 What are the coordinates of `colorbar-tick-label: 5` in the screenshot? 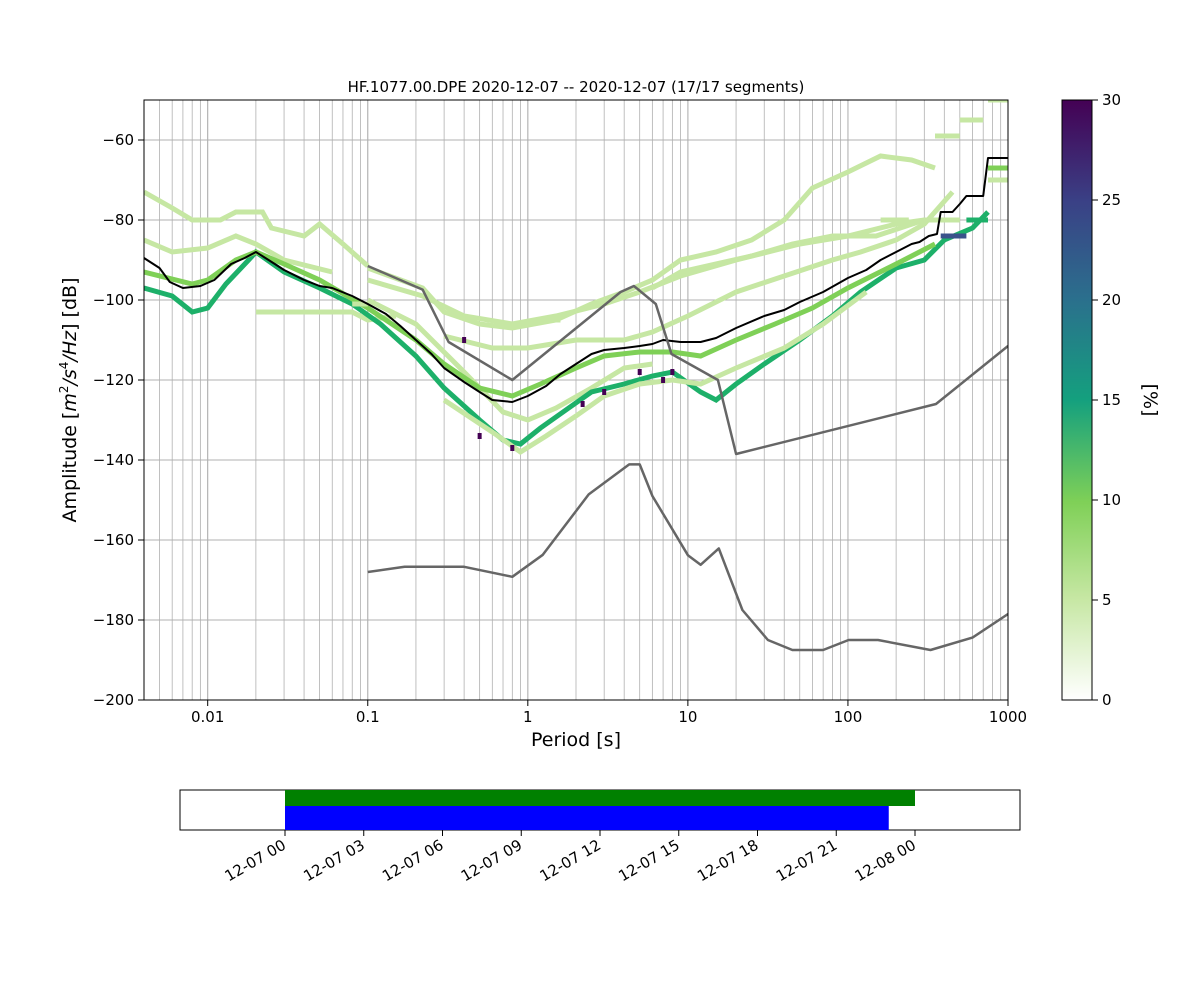 It's located at (1107, 600).